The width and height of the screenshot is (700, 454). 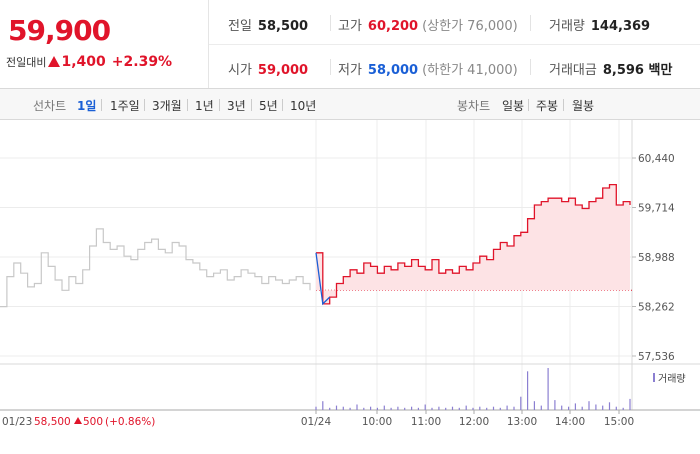 What do you see at coordinates (474, 106) in the screenshot?
I see `candle-chart-label: 봉차트` at bounding box center [474, 106].